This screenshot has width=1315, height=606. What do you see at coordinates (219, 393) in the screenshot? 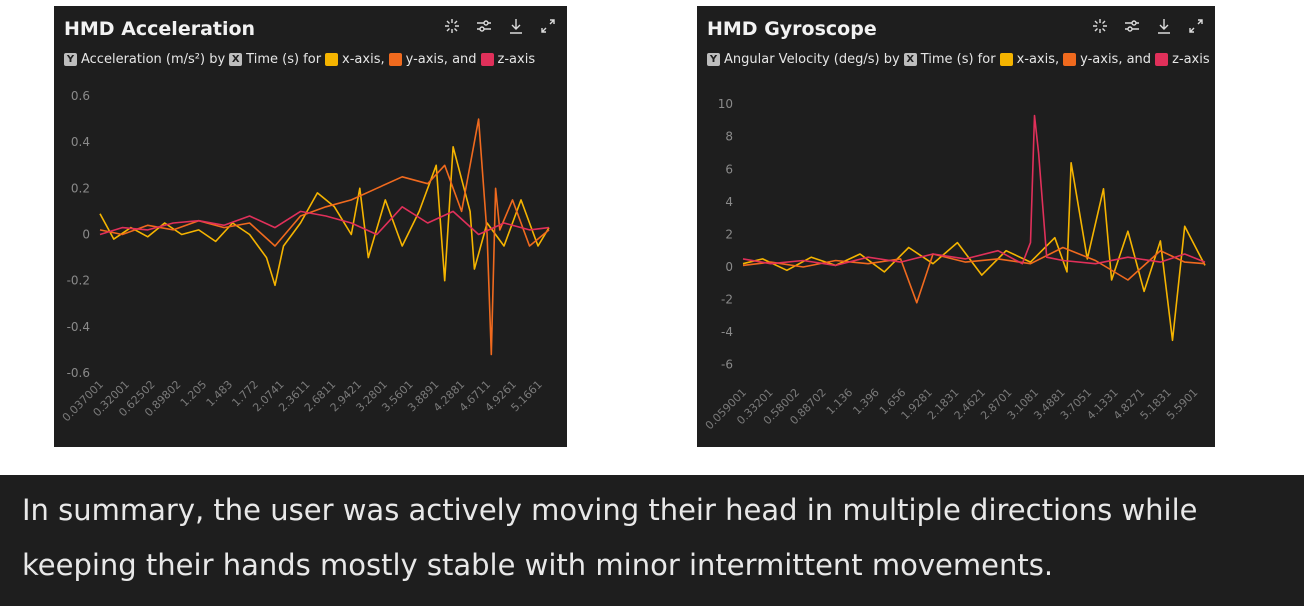
I see `x-tick-label: 1.483` at bounding box center [219, 393].